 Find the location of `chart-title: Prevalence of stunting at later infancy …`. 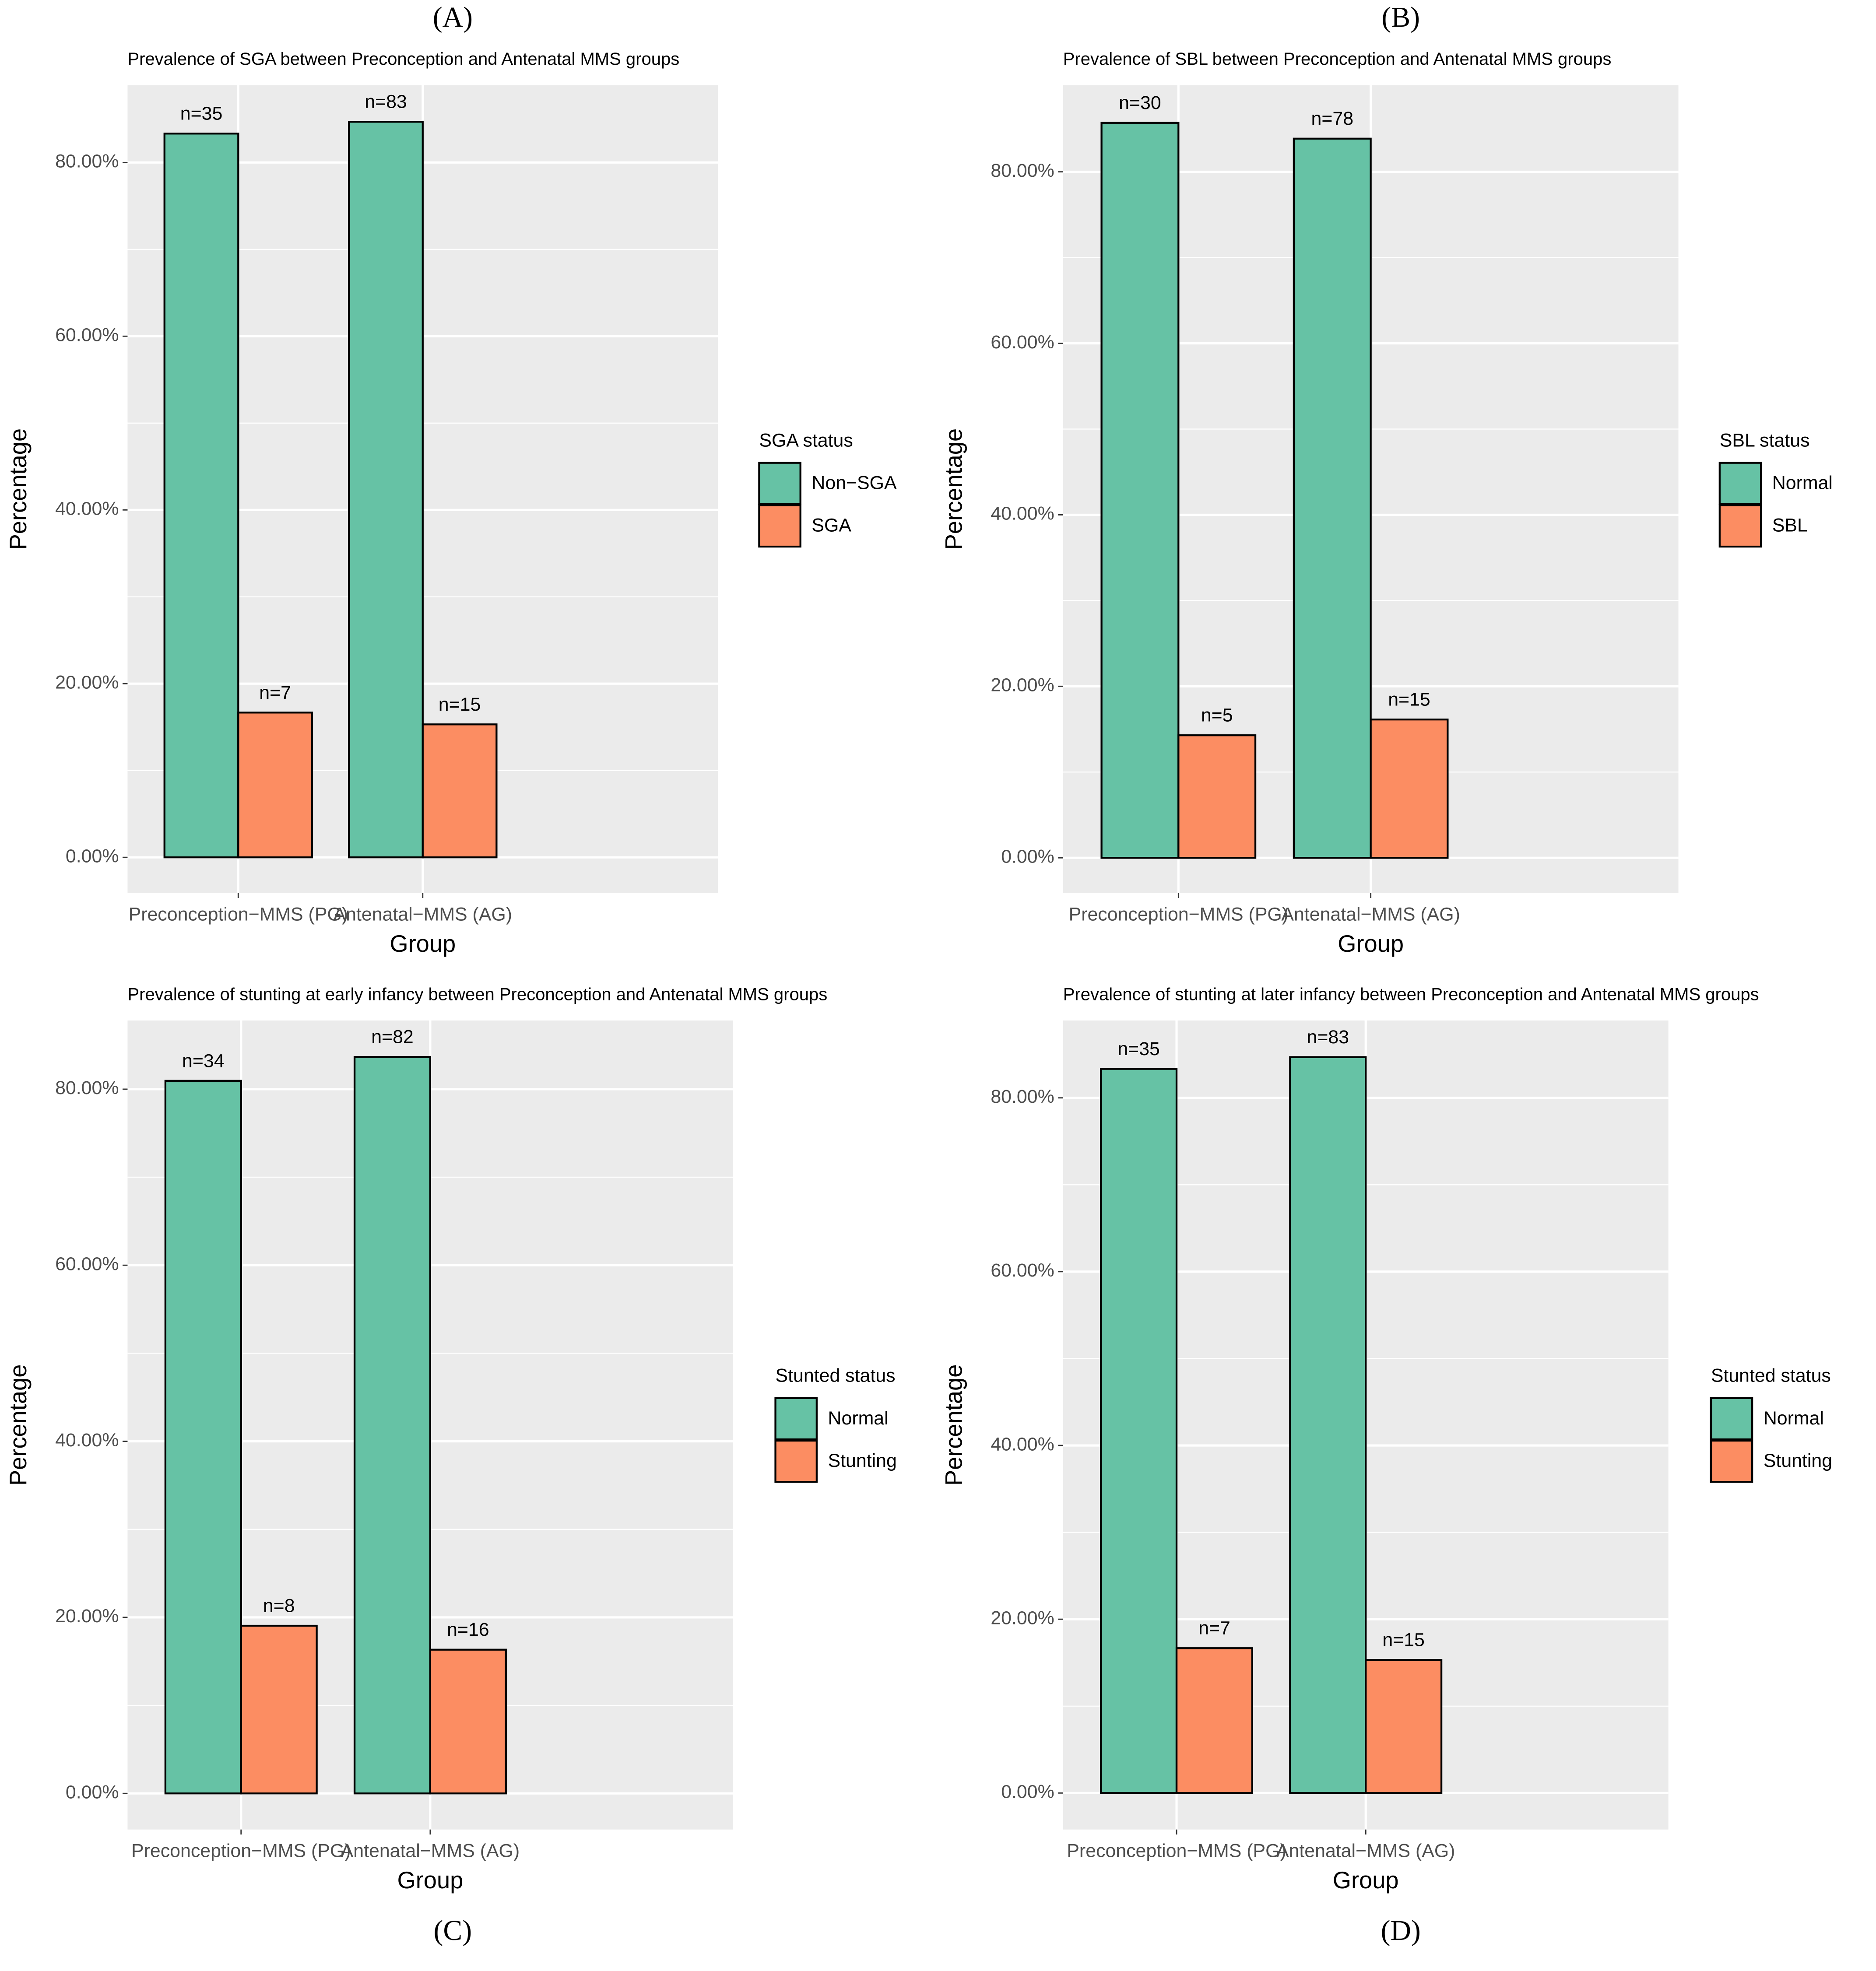

chart-title: Prevalence of stunting at later infancy … is located at coordinates (1411, 994).